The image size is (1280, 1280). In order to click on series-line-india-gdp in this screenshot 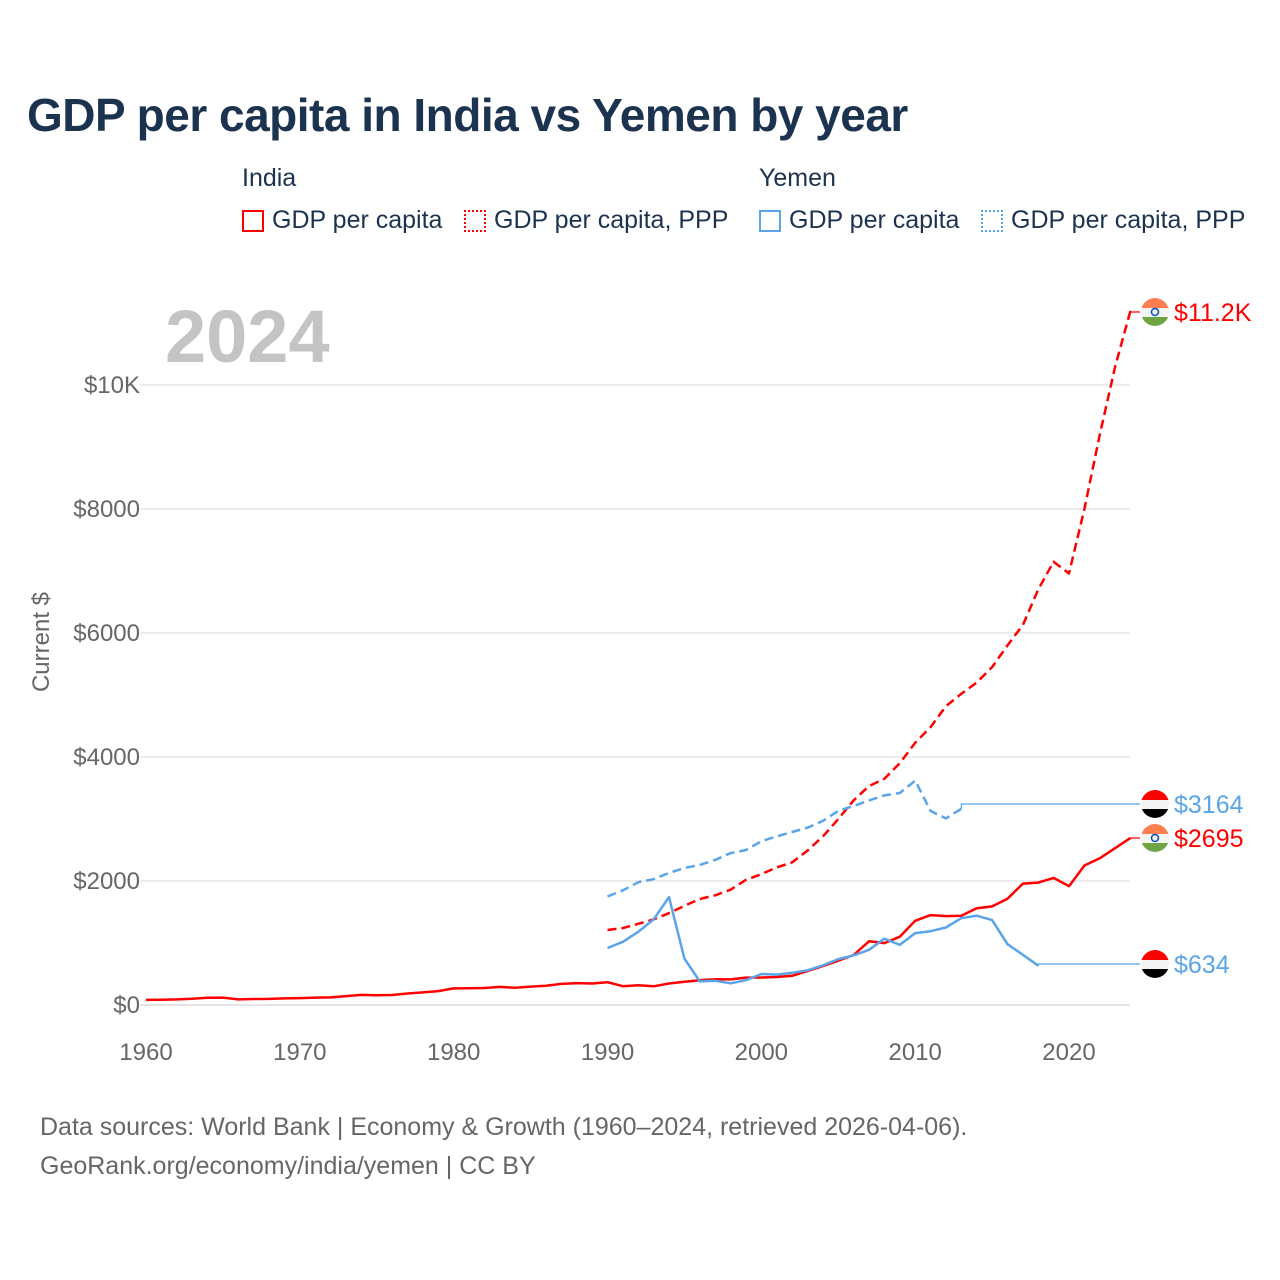, I will do `click(638, 919)`.